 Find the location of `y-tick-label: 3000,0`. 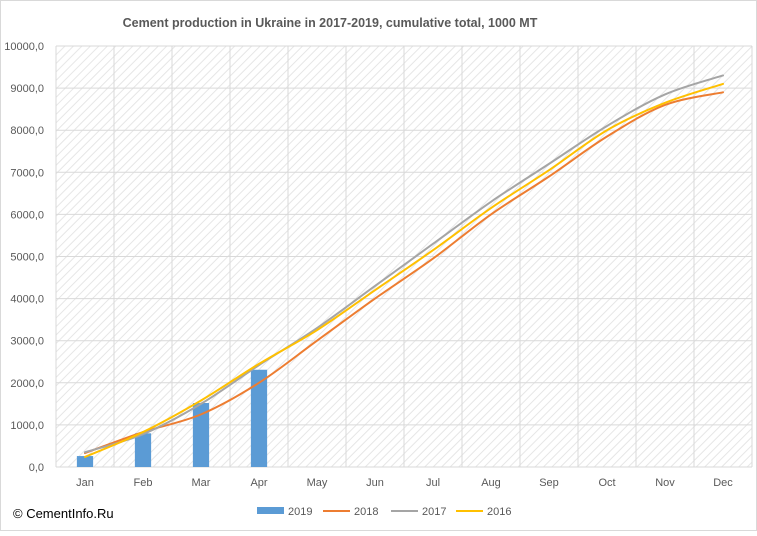

y-tick-label: 3000,0 is located at coordinates (27, 342).